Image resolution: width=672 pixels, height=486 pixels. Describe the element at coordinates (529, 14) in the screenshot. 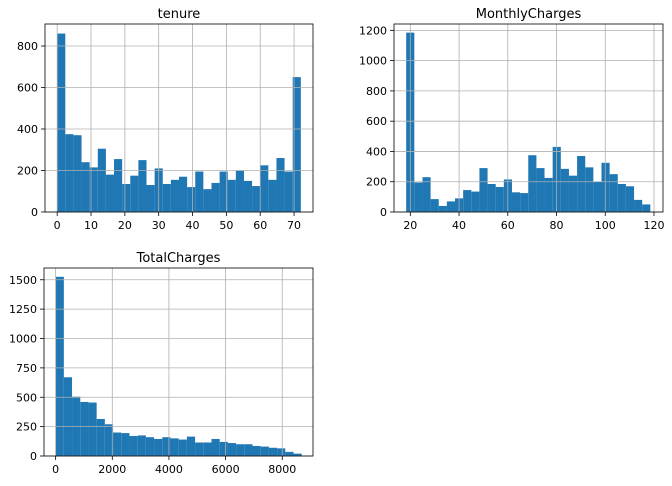

I see `monthly-charges-chart-title: MonthlyCharges` at that location.